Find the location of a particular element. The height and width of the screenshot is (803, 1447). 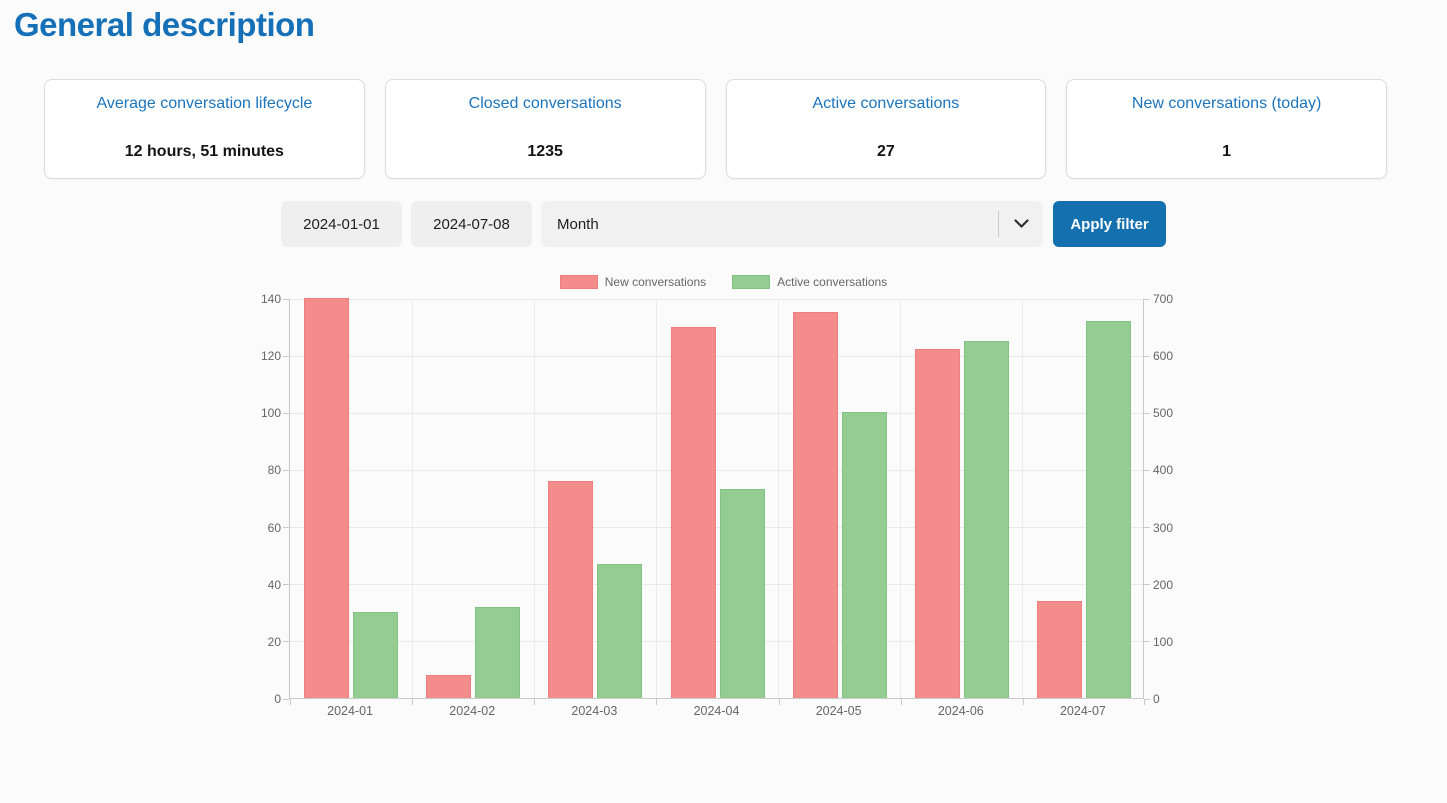

start-date-input: 2024-01-01 is located at coordinates (341, 224).